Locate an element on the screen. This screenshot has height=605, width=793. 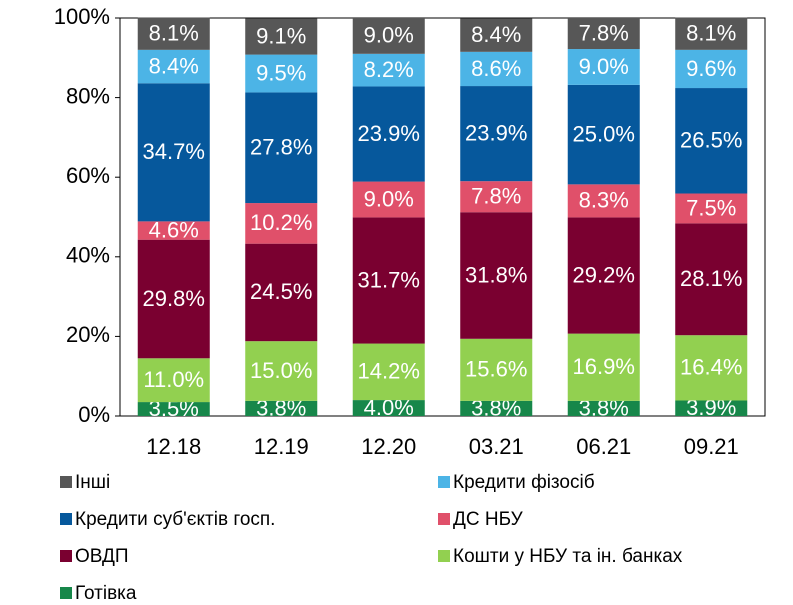
y-tick-label: 60% is located at coordinates (88, 175).